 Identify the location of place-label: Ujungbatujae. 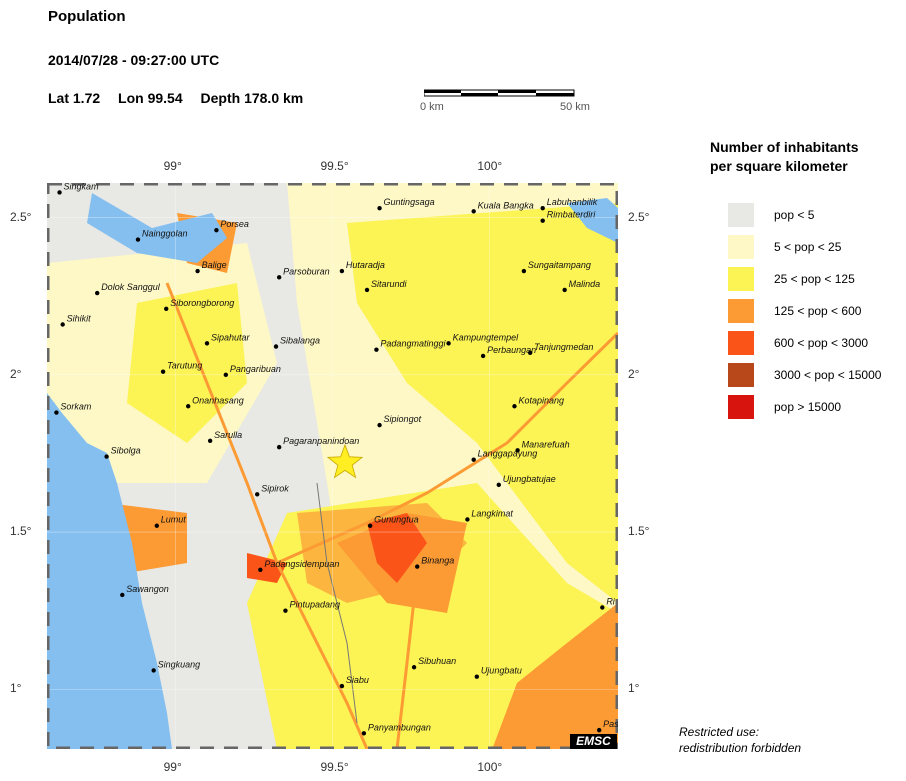
(529, 479).